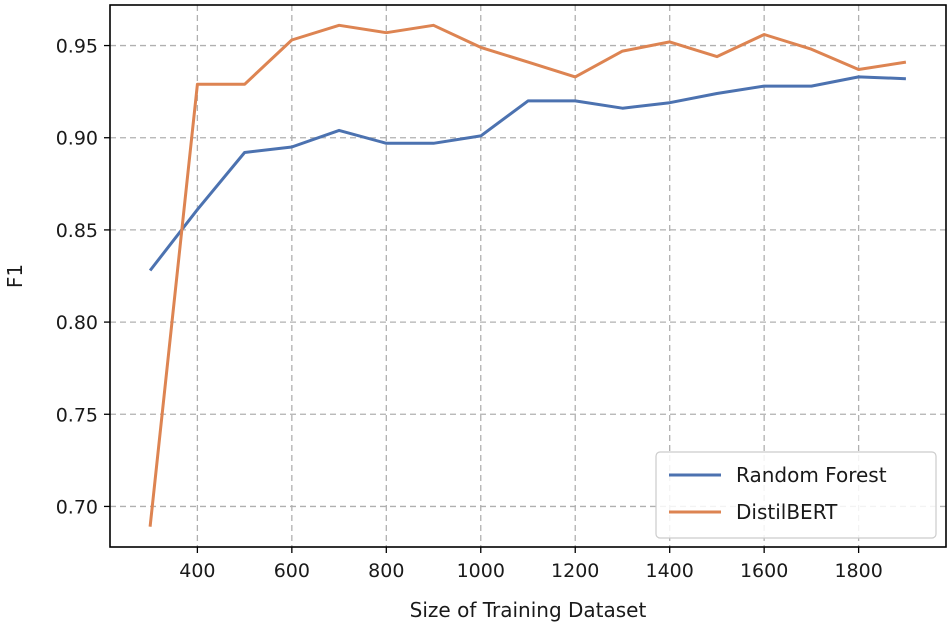 This screenshot has height=627, width=952. I want to click on y-tick-label: 0.80, so click(77, 323).